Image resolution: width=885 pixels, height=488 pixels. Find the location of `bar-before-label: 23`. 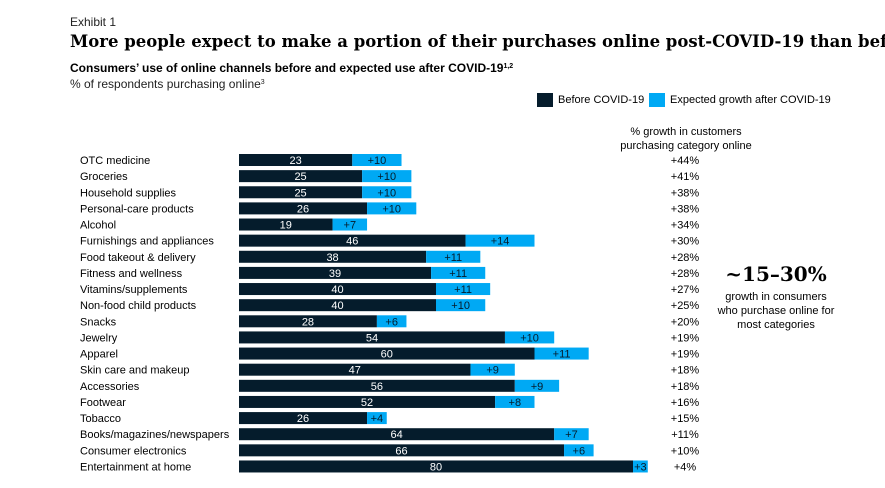

bar-before-label: 23 is located at coordinates (296, 161).